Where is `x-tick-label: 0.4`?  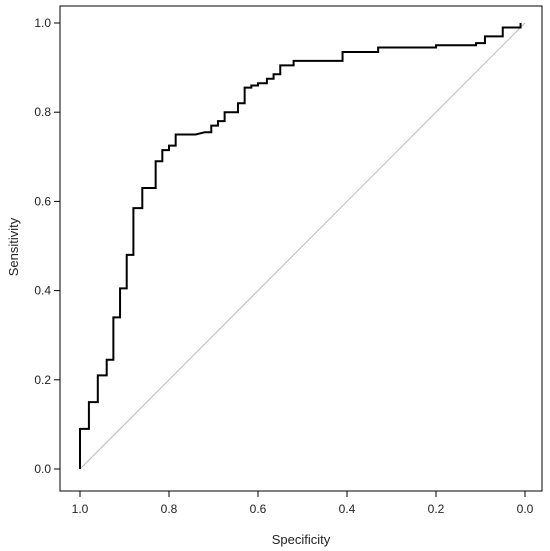 x-tick-label: 0.4 is located at coordinates (347, 509).